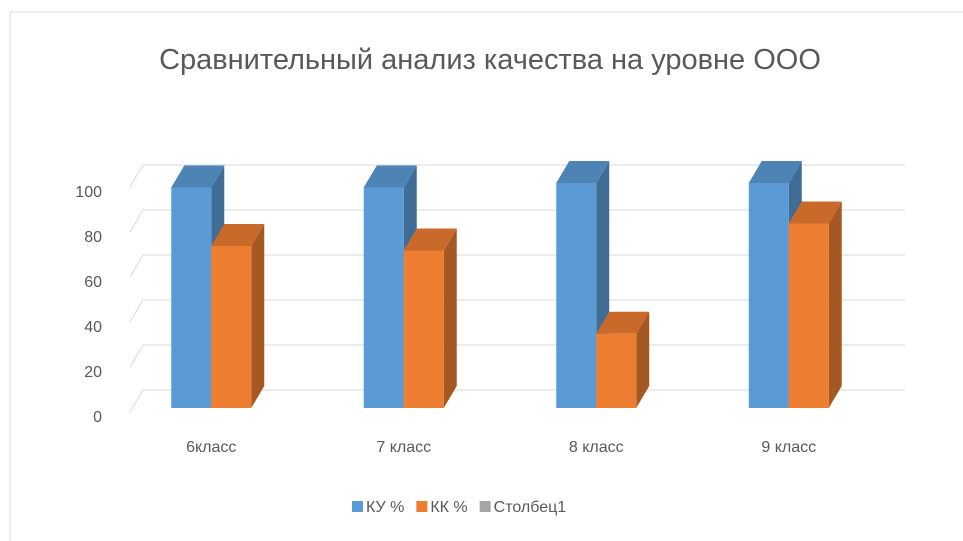  What do you see at coordinates (530, 507) in the screenshot?
I see `legend-label: Столбец1` at bounding box center [530, 507].